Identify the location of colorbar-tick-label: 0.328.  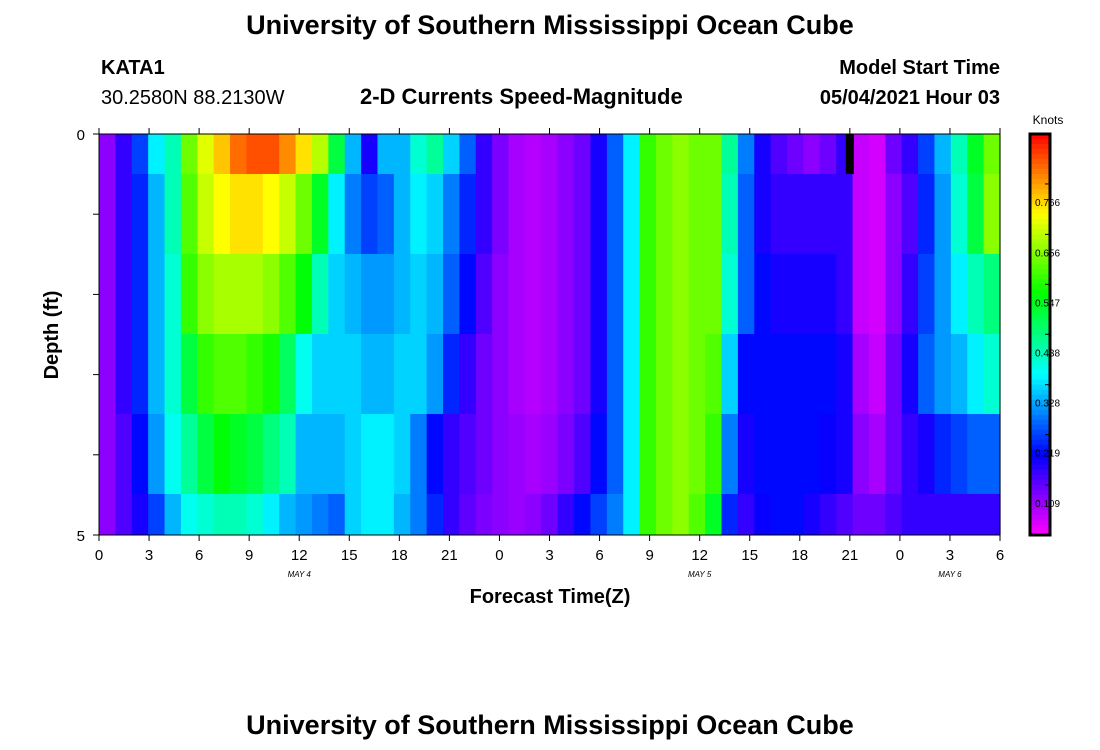
(1047, 404).